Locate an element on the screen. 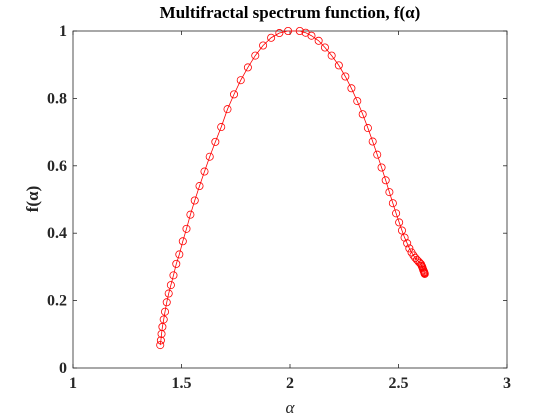 This screenshot has width=560, height=420. x-tick-label: 2 is located at coordinates (290, 383).